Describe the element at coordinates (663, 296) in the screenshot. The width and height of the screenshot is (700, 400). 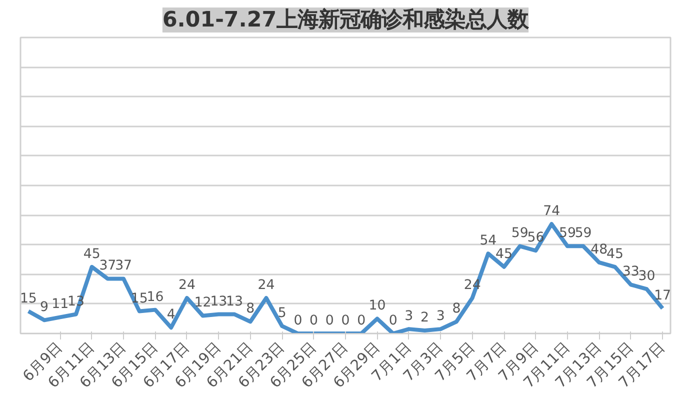
I see `data-label: 17` at that location.